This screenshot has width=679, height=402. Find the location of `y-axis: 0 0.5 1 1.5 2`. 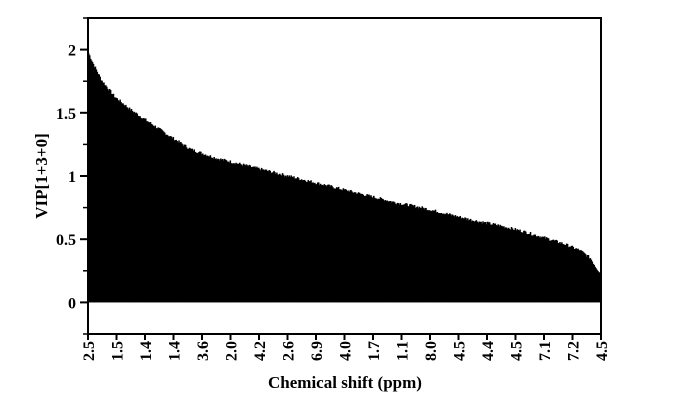

y-axis: 0 0.5 1 1.5 2 is located at coordinates (72, 176).